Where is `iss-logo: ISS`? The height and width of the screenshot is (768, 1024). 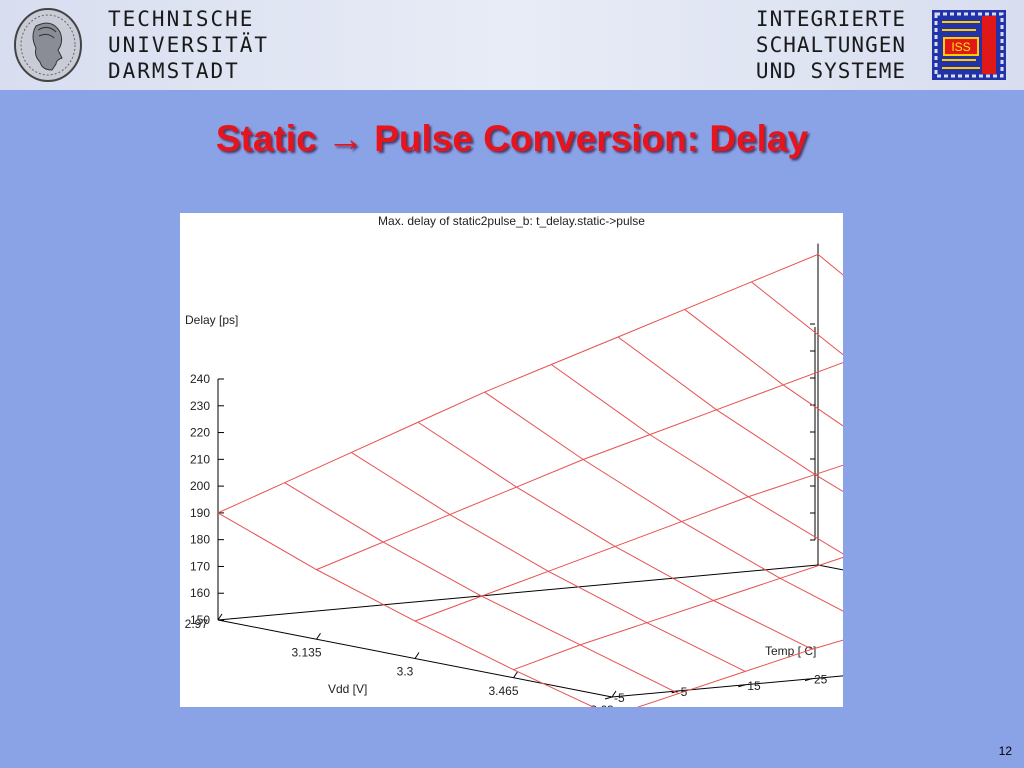 iss-logo: ISS is located at coordinates (969, 45).